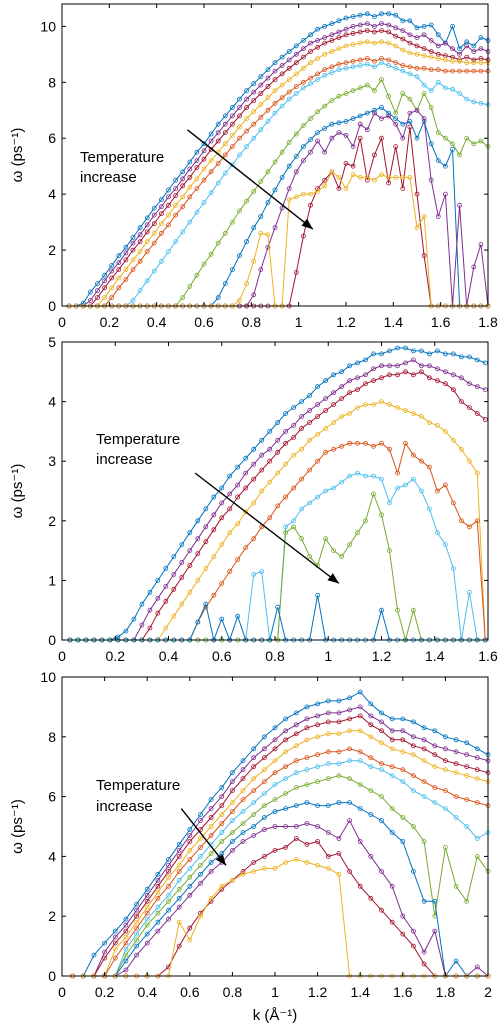  Describe the element at coordinates (203, 837) in the screenshot. I see `arrow-shaft` at that location.